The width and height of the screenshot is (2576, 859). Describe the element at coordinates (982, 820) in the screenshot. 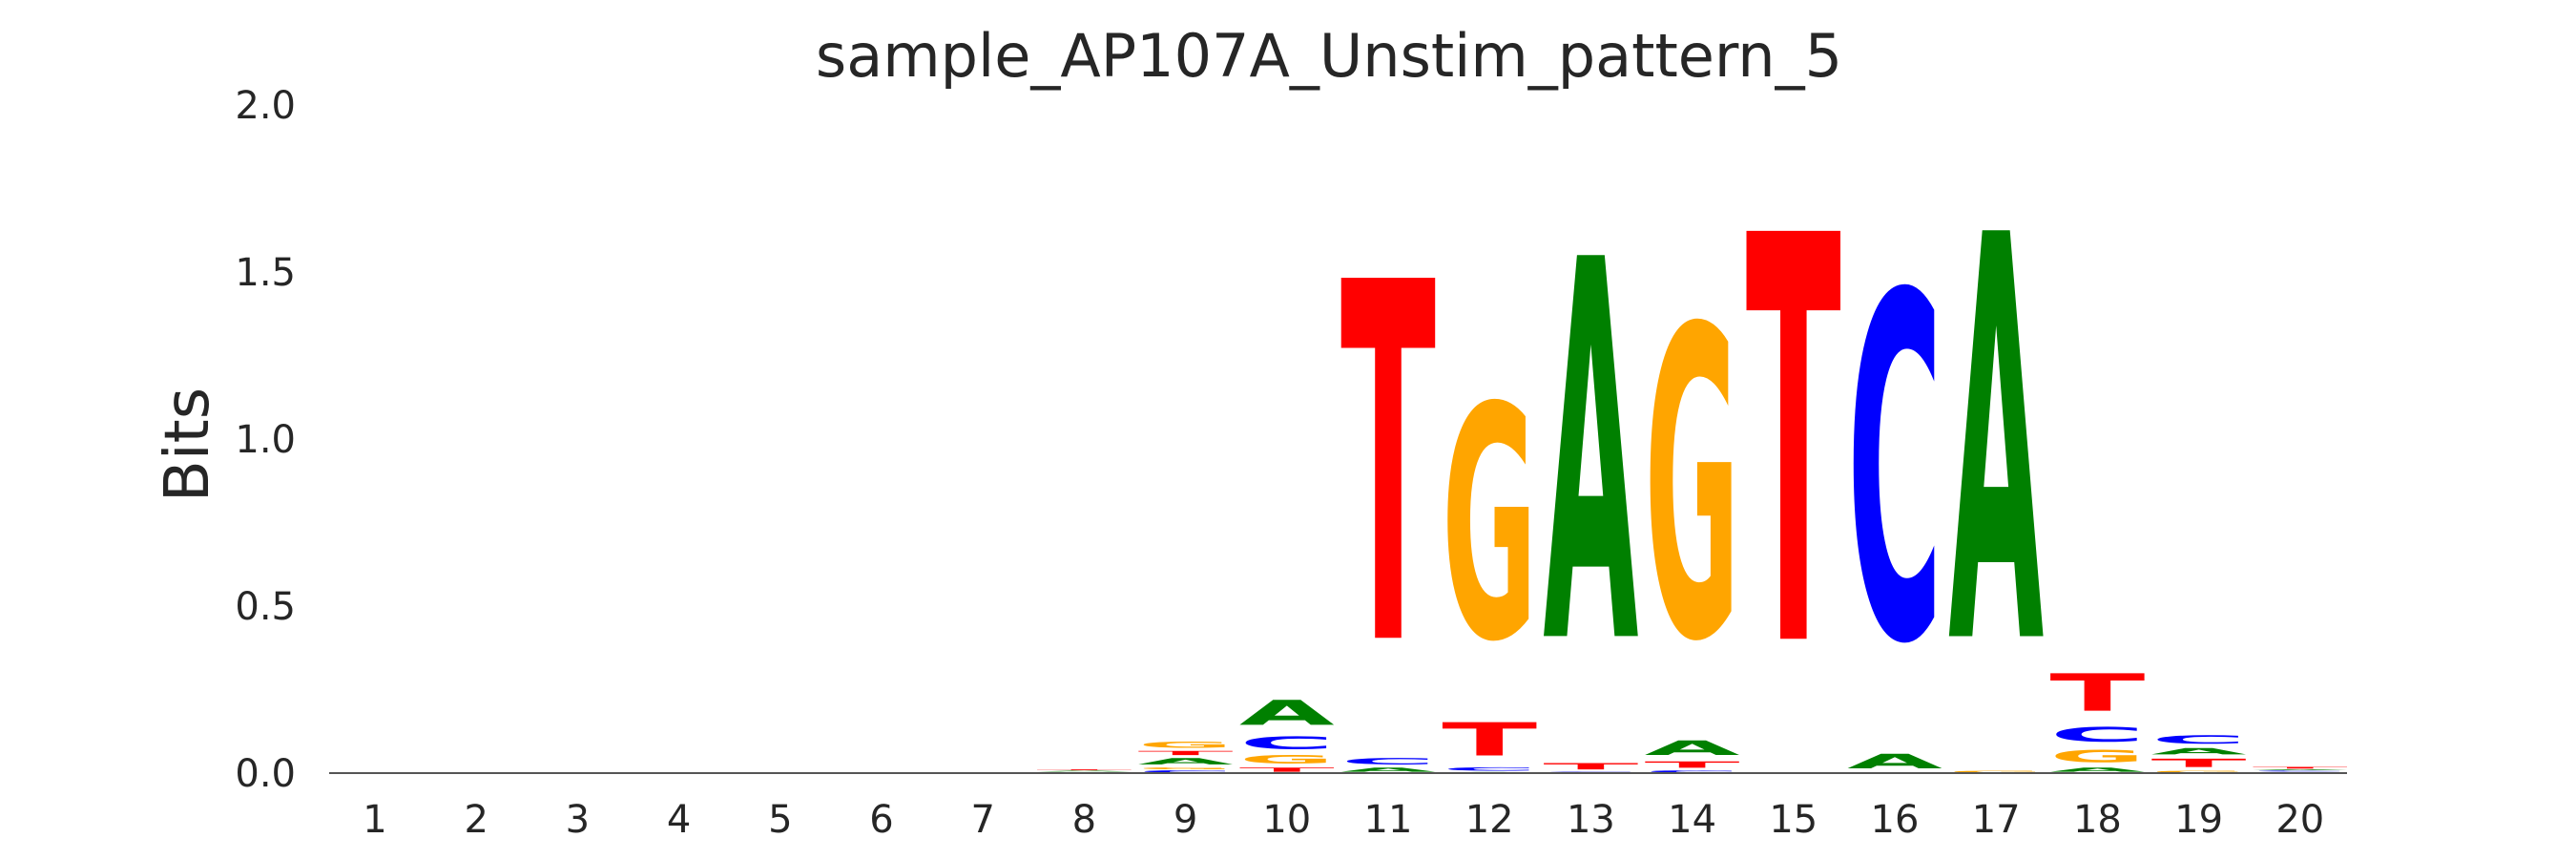

I see `x-tick-label: 7` at that location.